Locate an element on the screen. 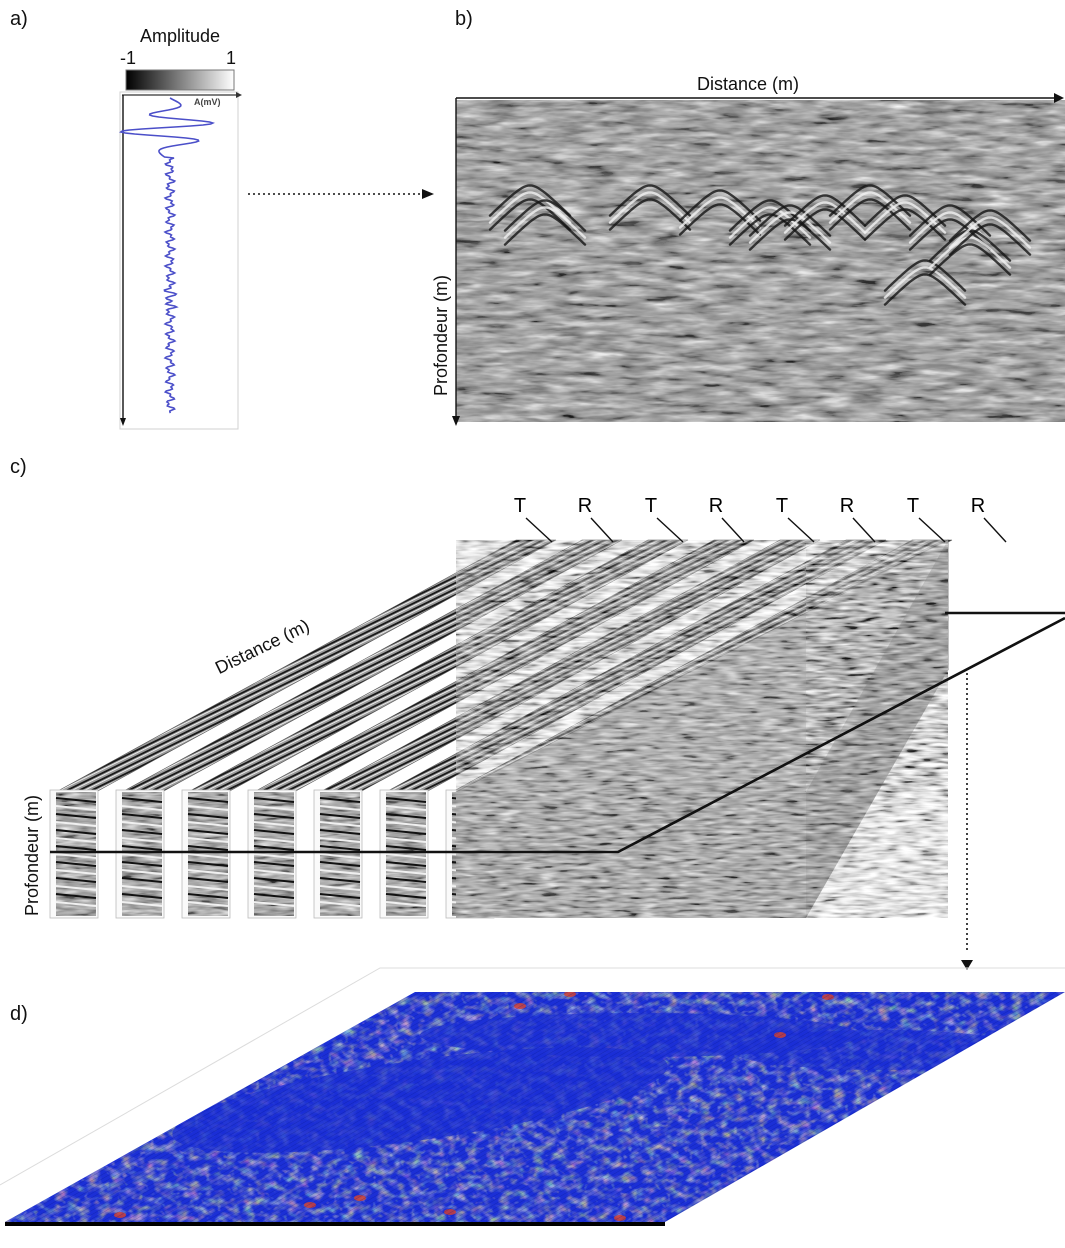  stack-ylabel: Profondeur (m) is located at coordinates (32, 855).